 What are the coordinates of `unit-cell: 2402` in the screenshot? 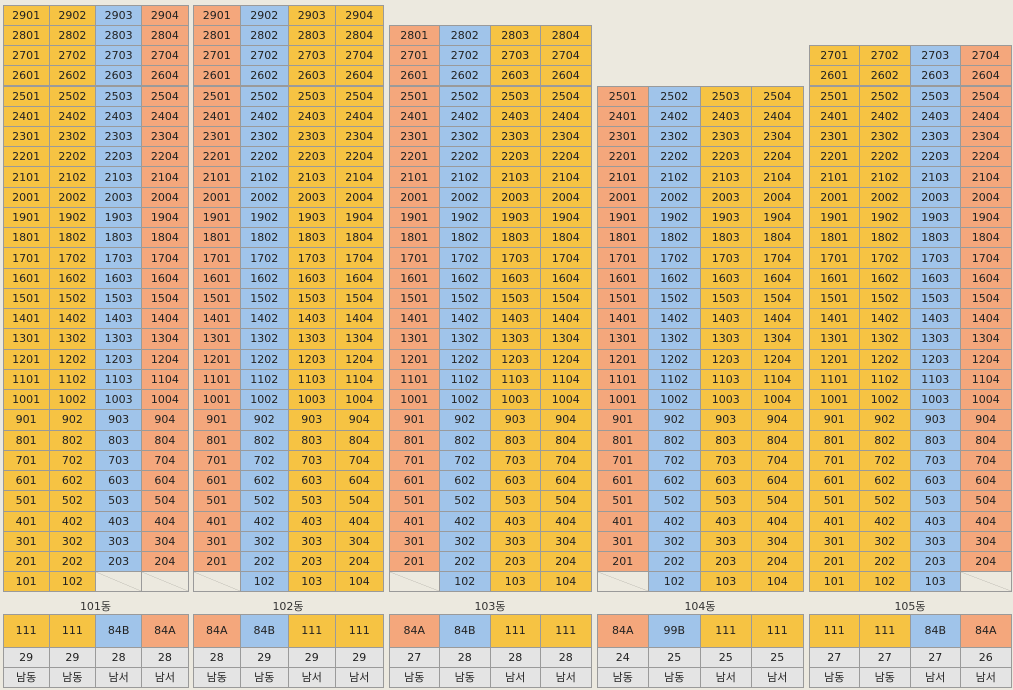 It's located at (264, 116).